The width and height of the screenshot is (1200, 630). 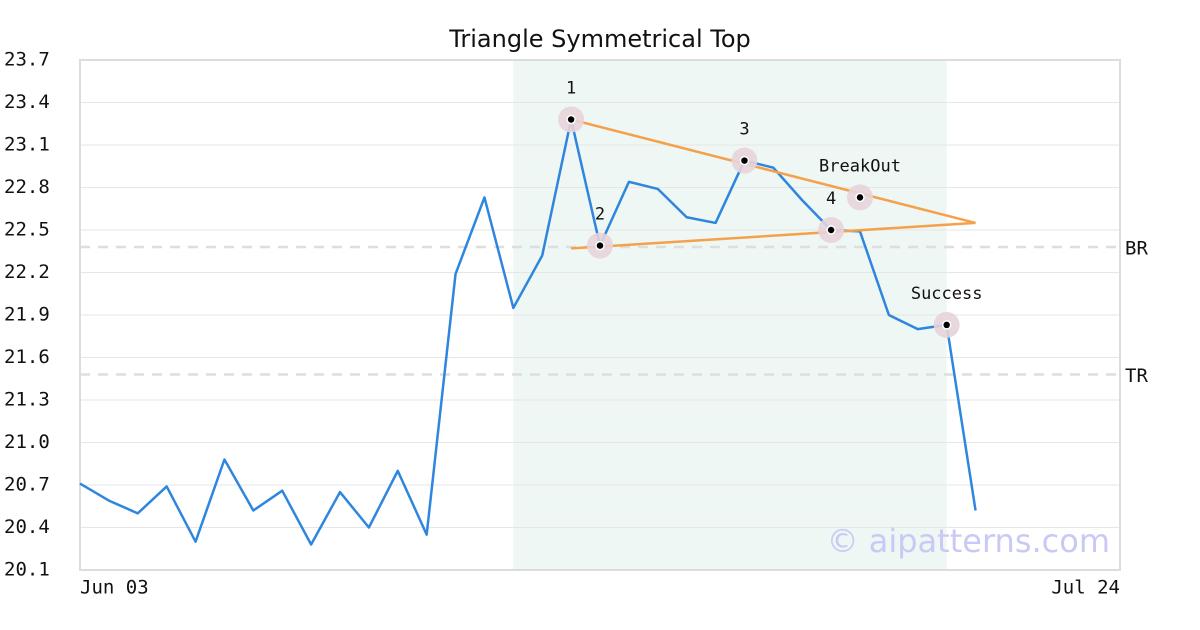 What do you see at coordinates (27, 230) in the screenshot?
I see `y-tick-label: 22.5` at bounding box center [27, 230].